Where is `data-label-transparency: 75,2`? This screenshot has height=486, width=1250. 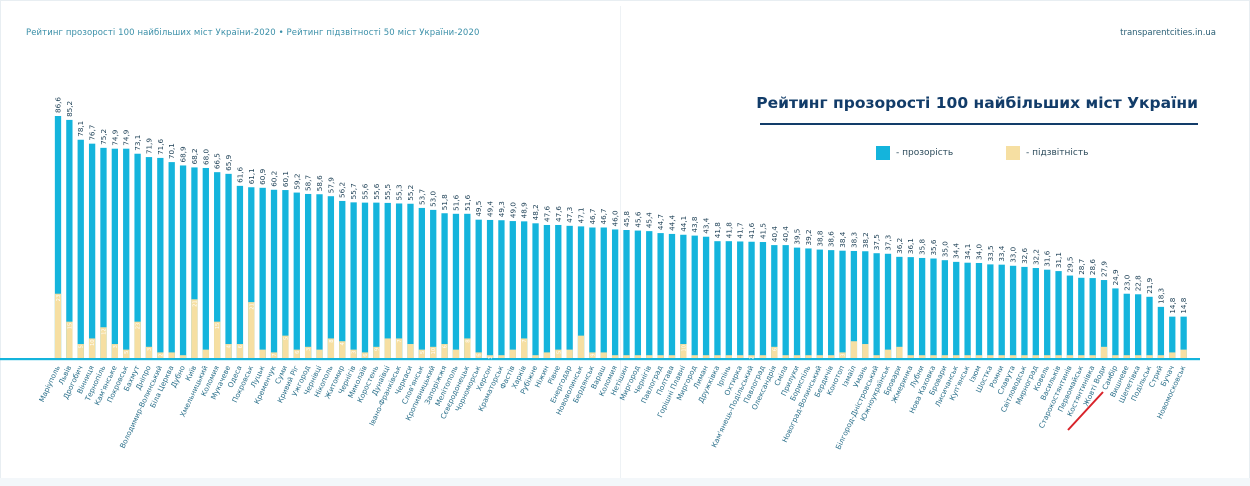
data-label-transparency: 75,2 is located at coordinates (103, 137).